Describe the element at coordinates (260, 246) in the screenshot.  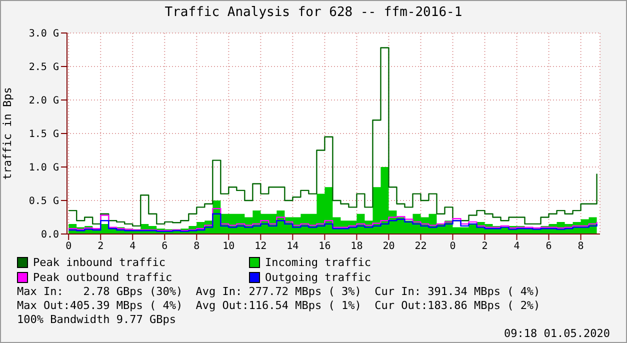
I see `x-tick-label: 12` at that location.